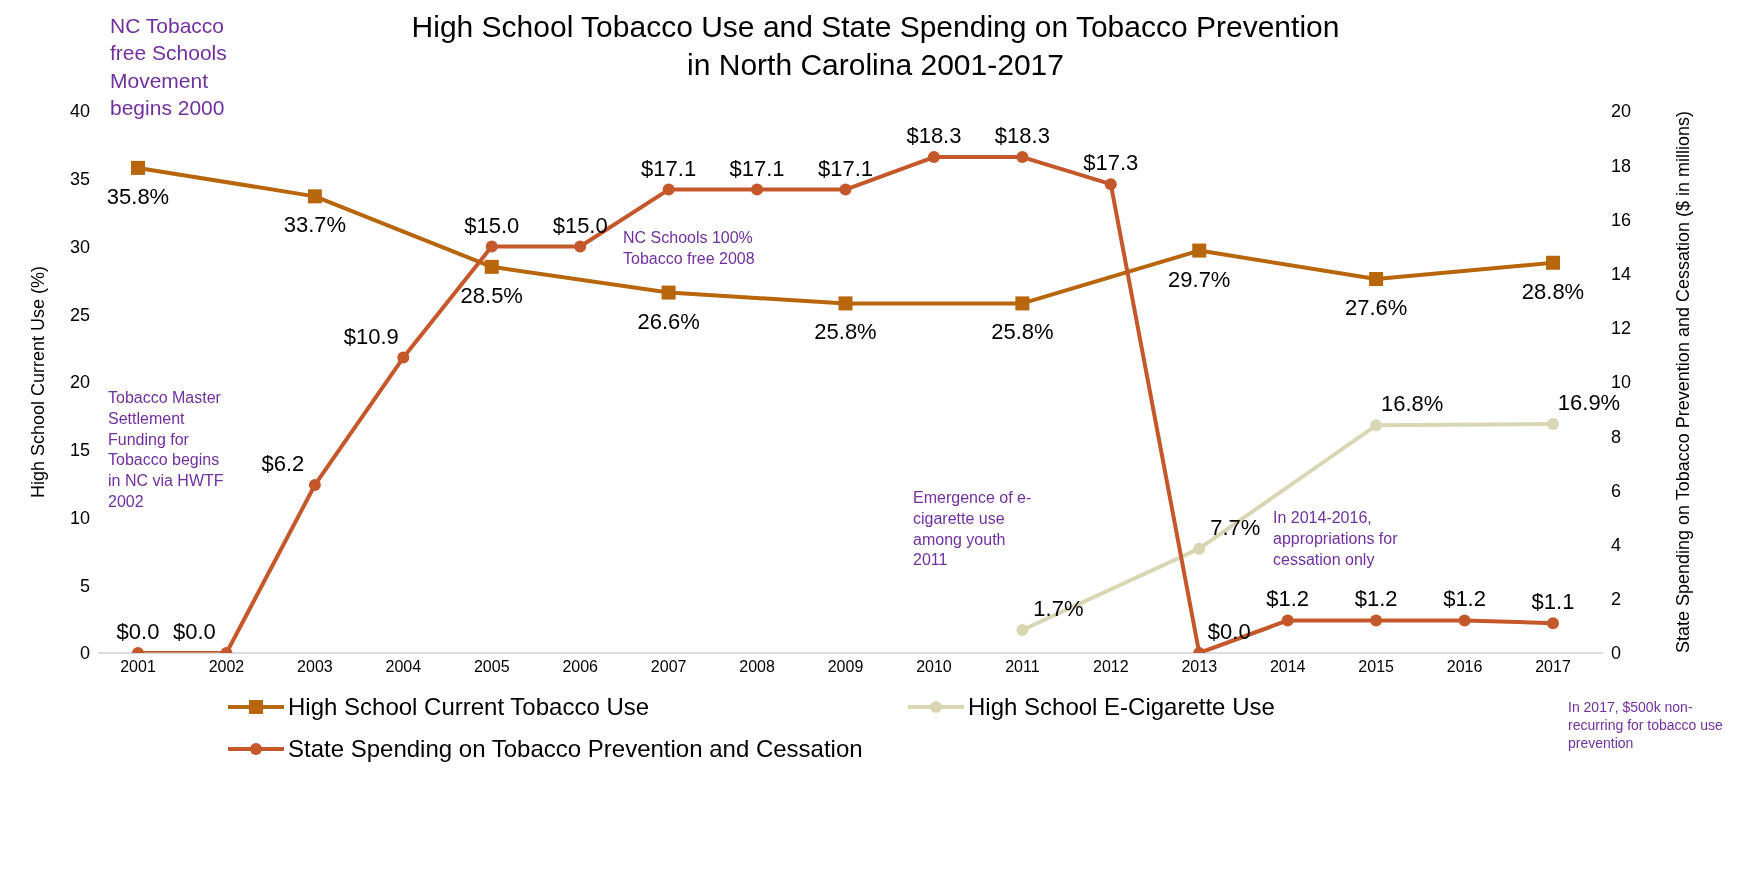 The height and width of the screenshot is (875, 1751). What do you see at coordinates (79, 246) in the screenshot?
I see `y-tick-label: 30` at bounding box center [79, 246].